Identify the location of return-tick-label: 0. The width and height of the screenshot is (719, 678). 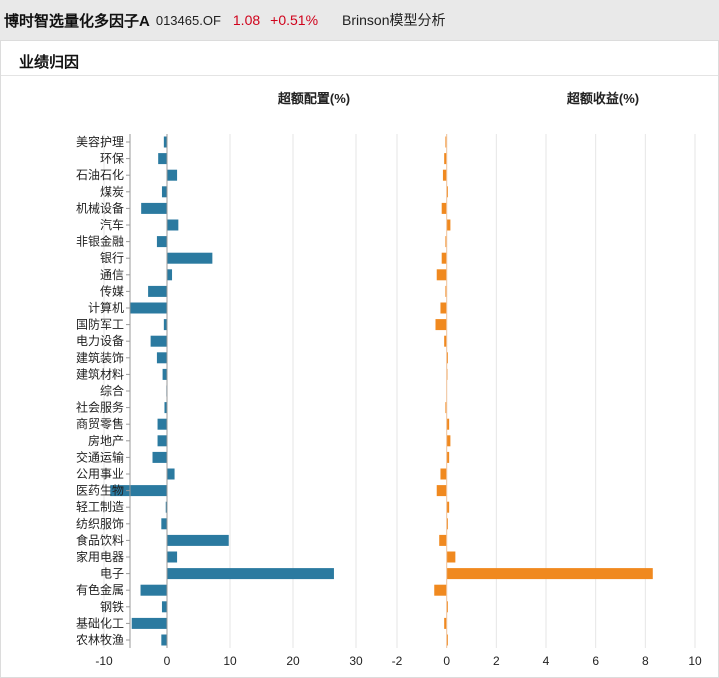
(446, 661).